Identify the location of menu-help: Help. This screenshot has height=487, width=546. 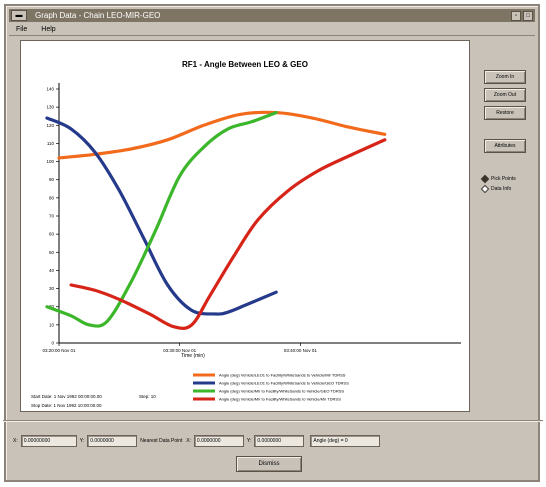
(48, 29).